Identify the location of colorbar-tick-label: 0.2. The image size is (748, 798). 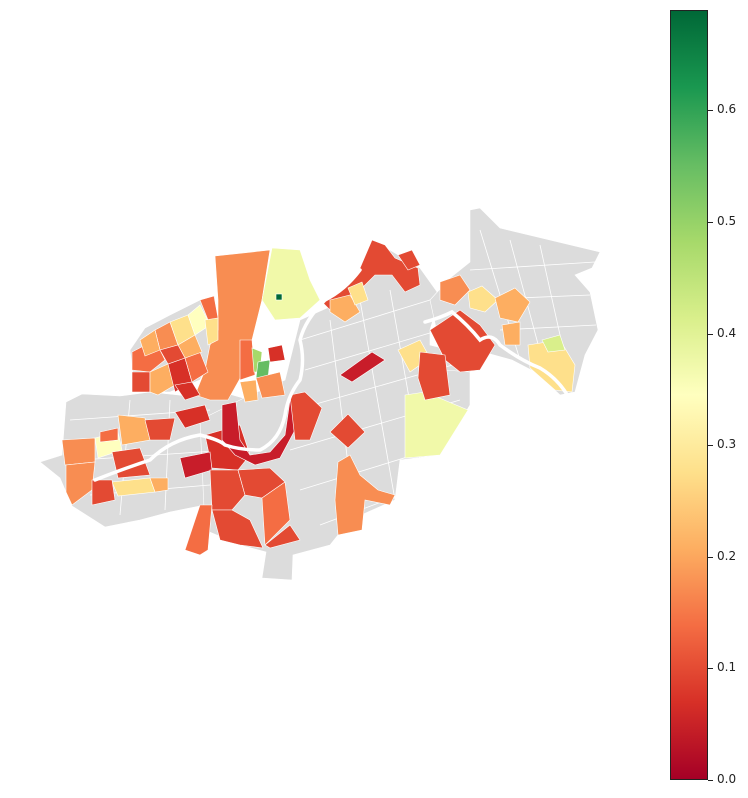
(727, 556).